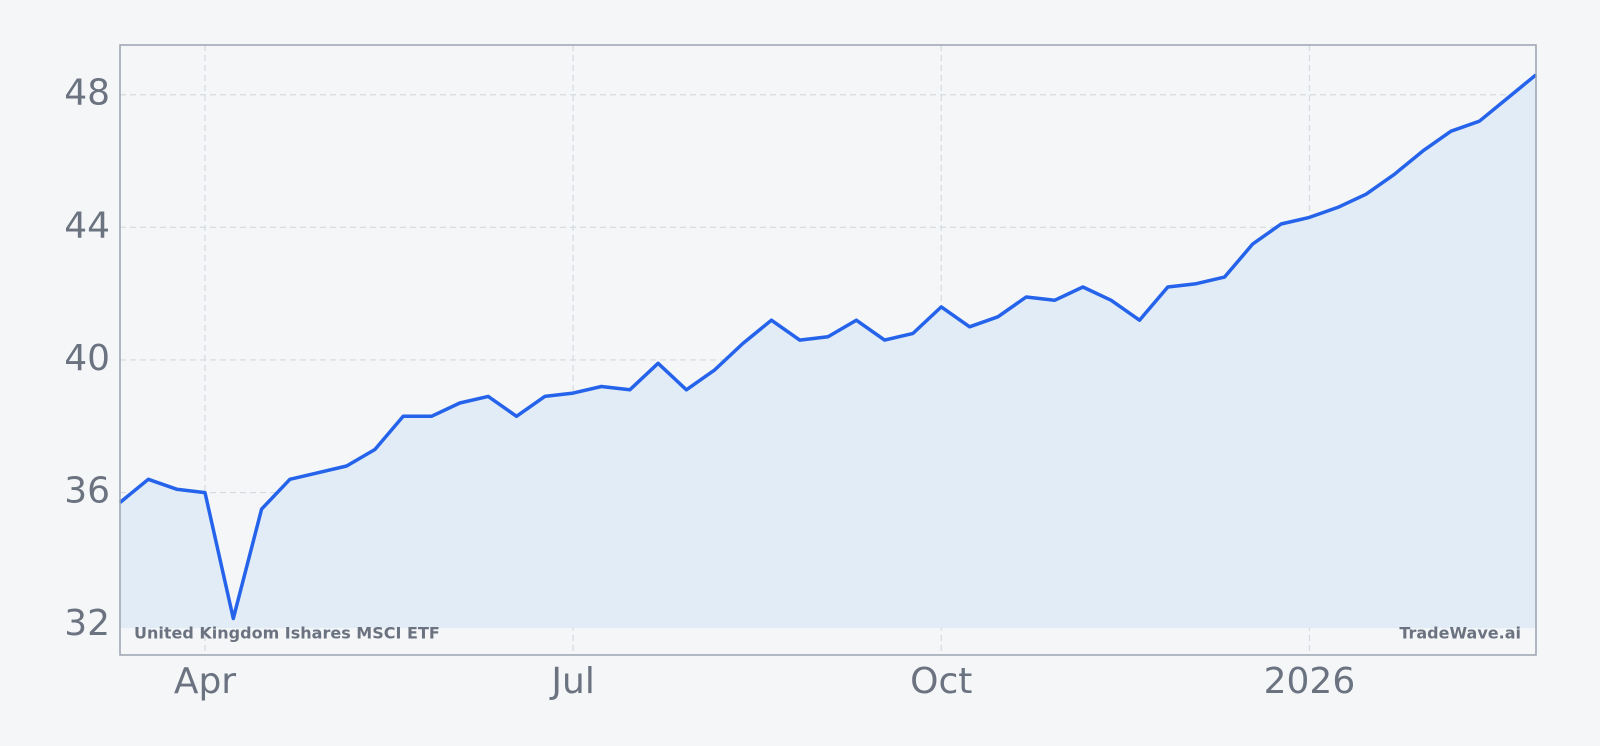 The width and height of the screenshot is (1600, 746). Describe the element at coordinates (571, 681) in the screenshot. I see `x-tick-label: Jul` at that location.